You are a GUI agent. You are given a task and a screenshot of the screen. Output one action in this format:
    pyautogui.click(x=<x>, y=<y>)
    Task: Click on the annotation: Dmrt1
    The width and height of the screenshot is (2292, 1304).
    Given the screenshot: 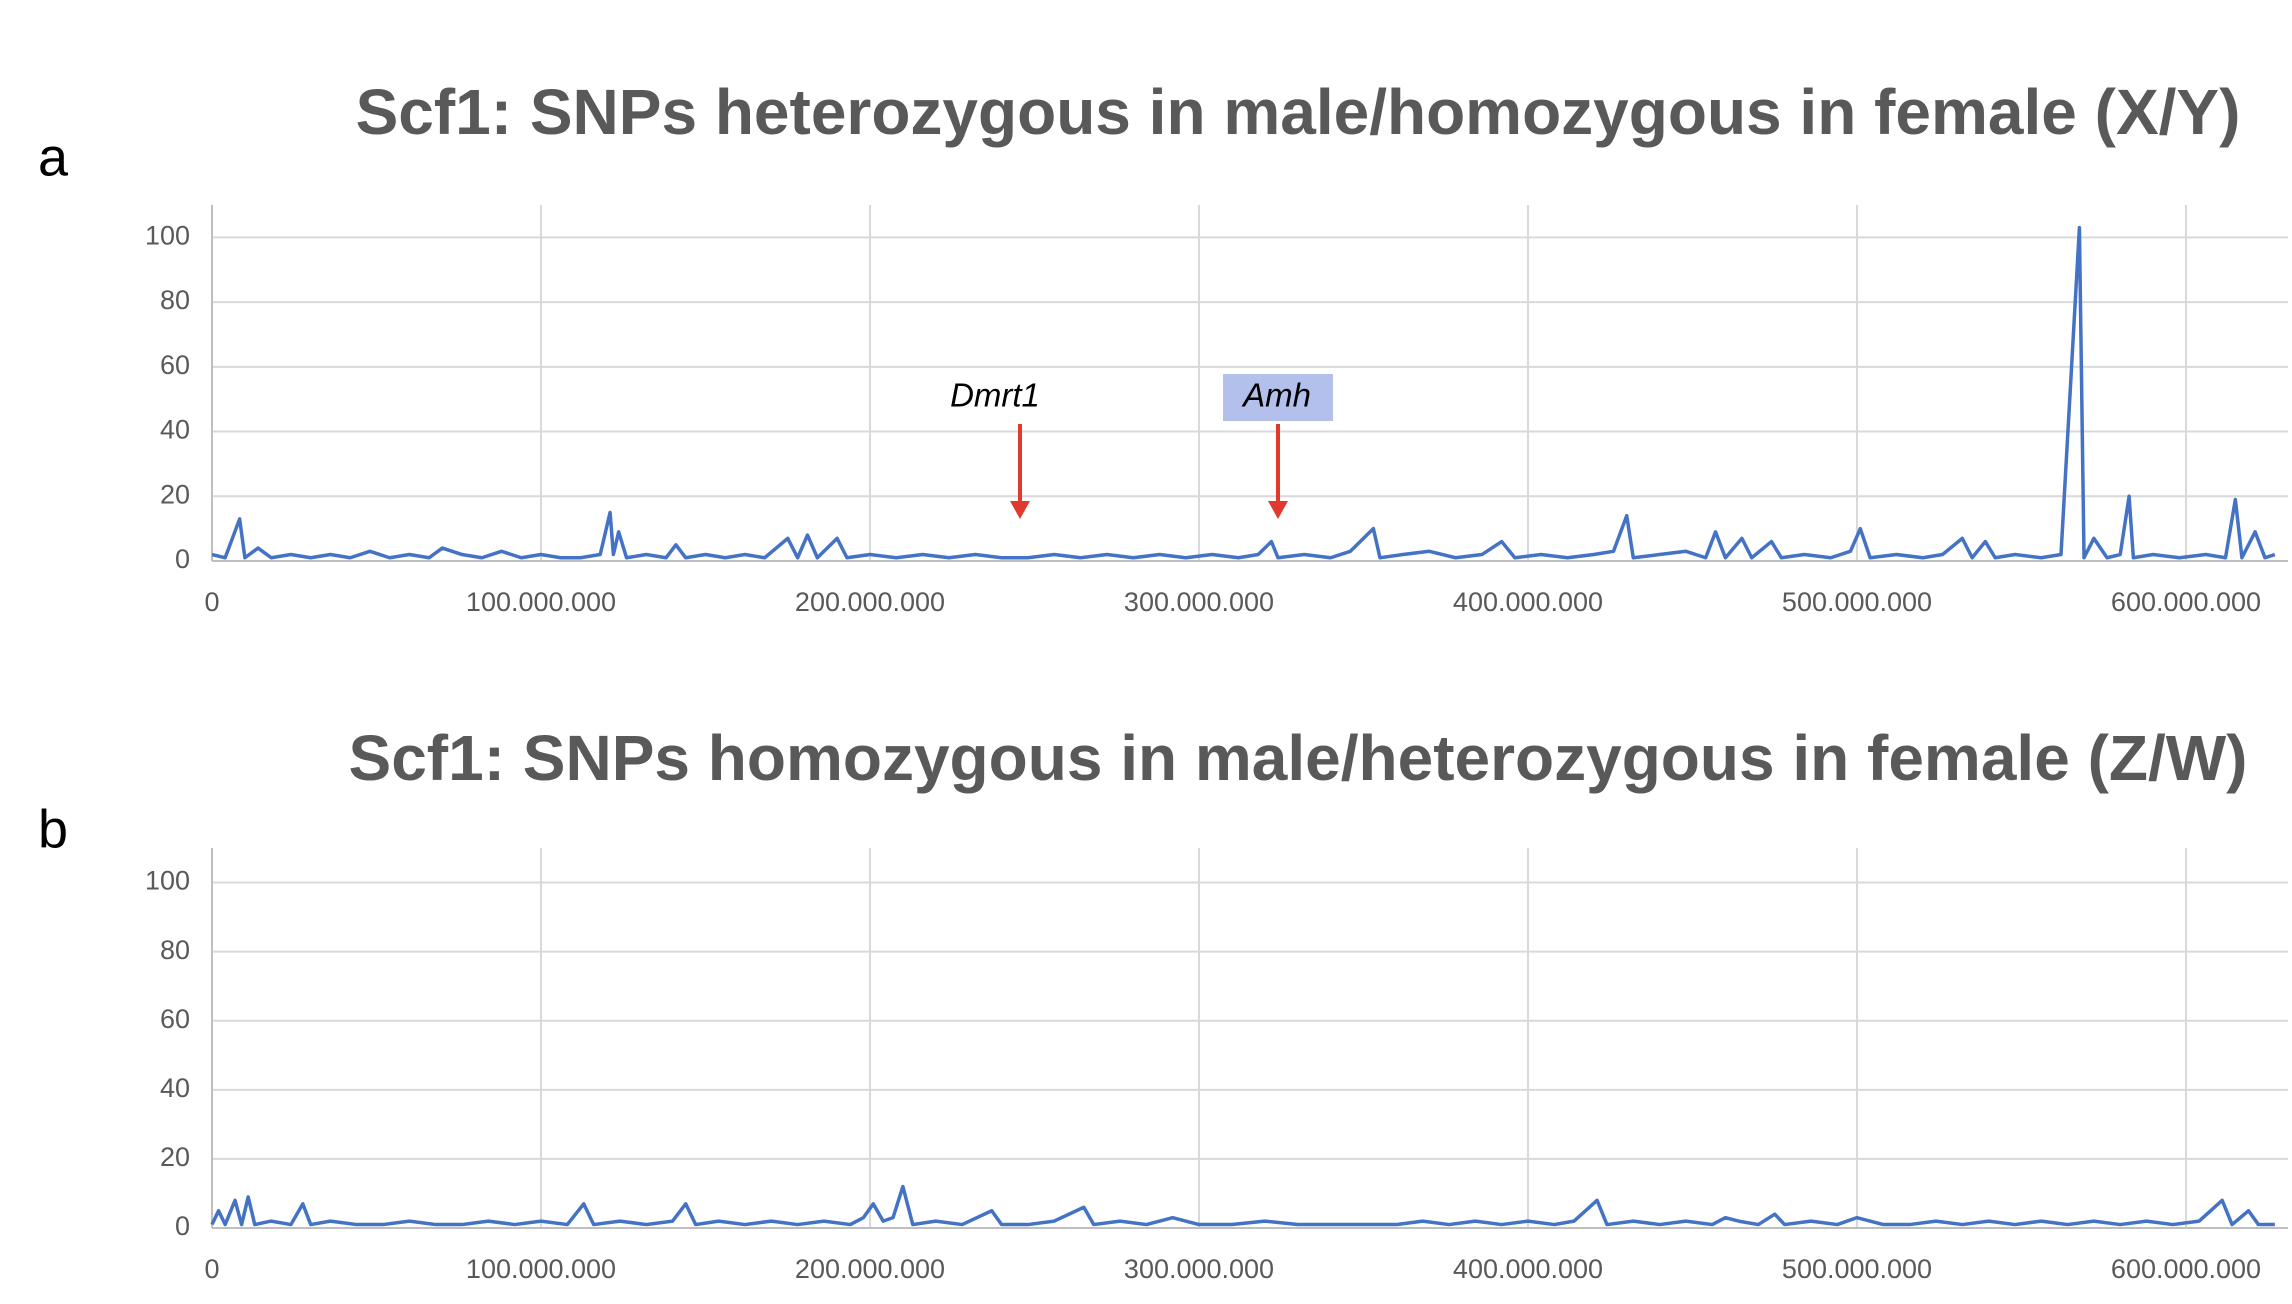 What is the action you would take?
    pyautogui.click(x=995, y=395)
    